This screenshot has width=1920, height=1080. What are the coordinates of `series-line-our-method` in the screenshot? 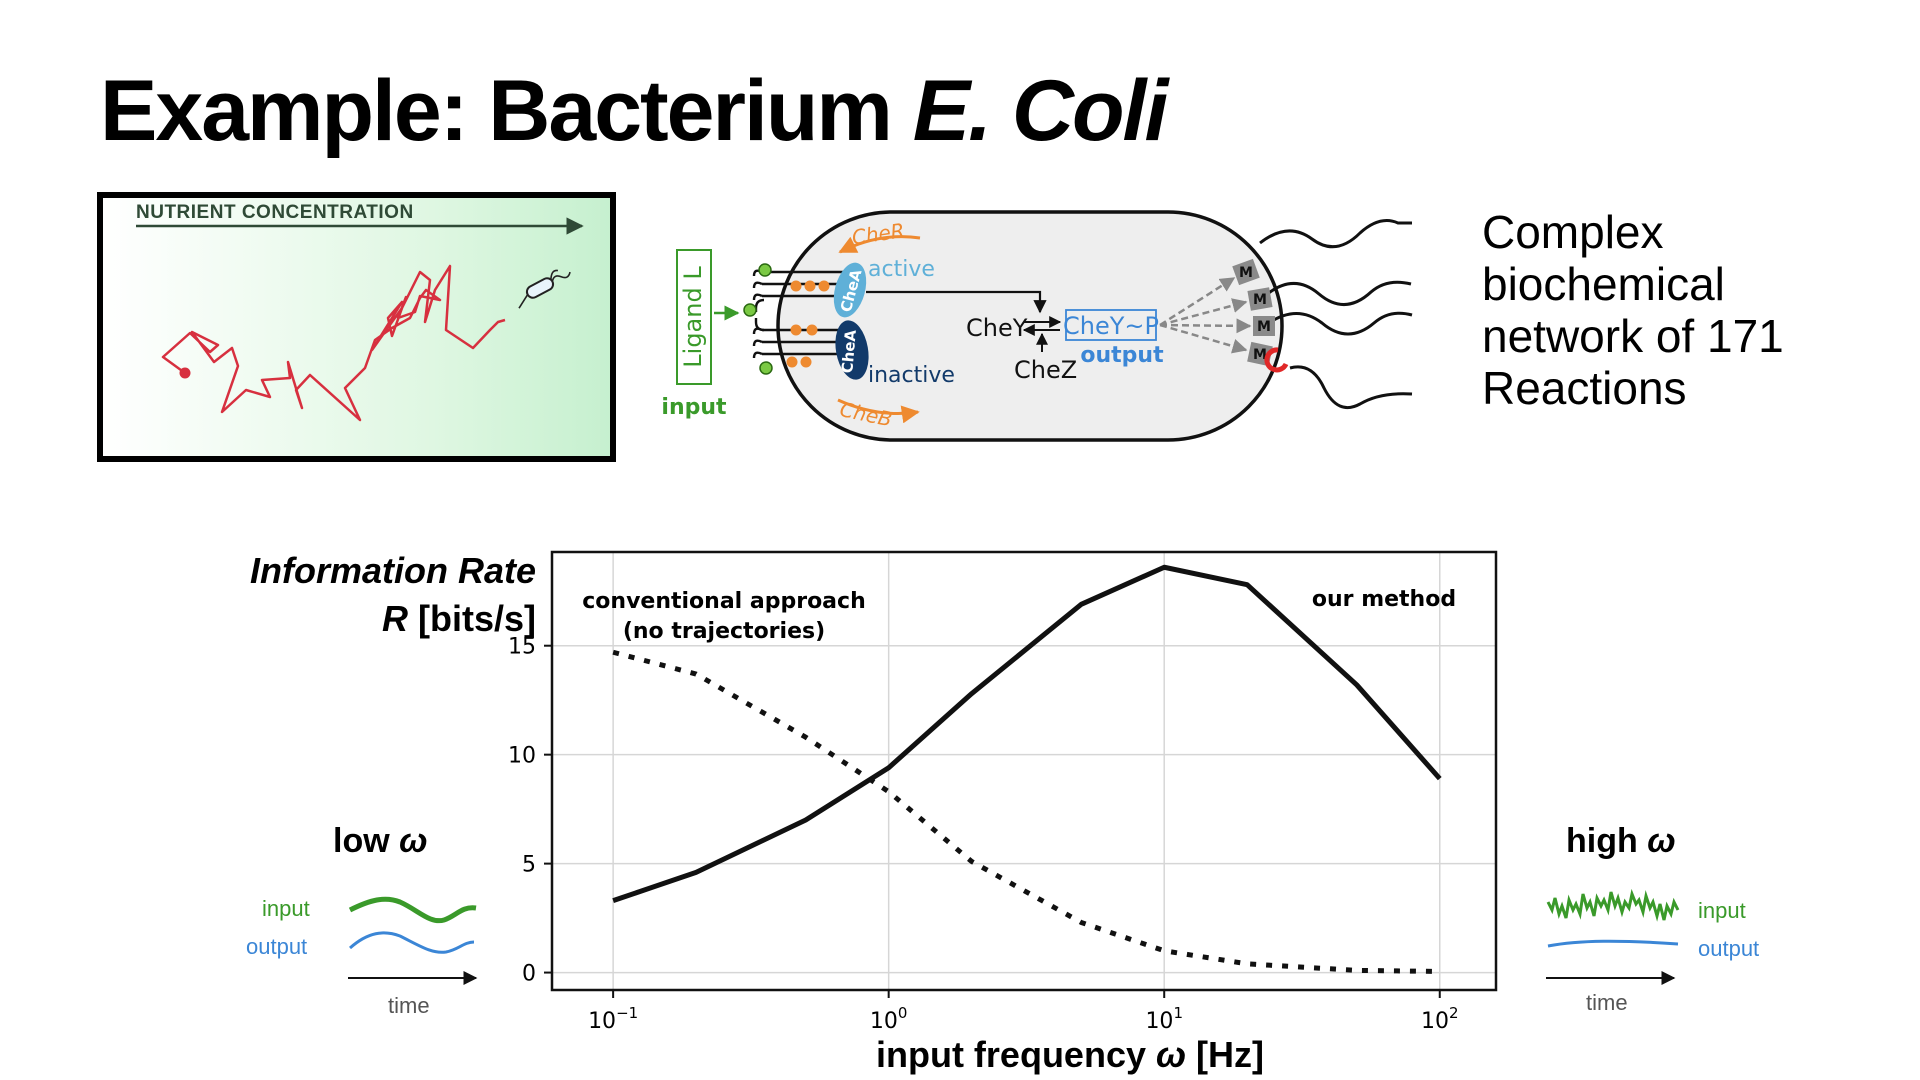 It's located at (1027, 734).